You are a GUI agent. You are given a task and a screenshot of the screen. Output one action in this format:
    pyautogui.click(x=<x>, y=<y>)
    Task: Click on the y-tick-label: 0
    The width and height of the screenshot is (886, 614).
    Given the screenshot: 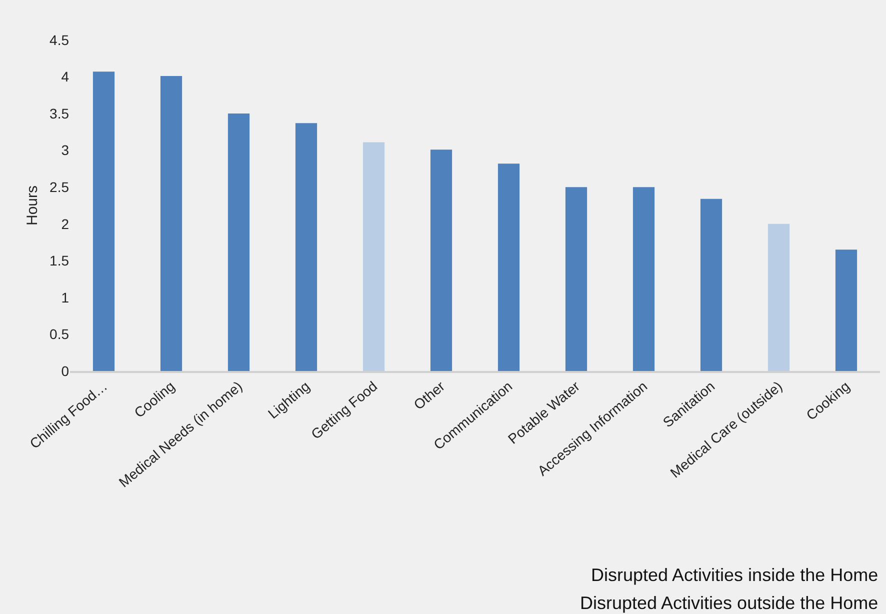 What is the action you would take?
    pyautogui.click(x=65, y=370)
    